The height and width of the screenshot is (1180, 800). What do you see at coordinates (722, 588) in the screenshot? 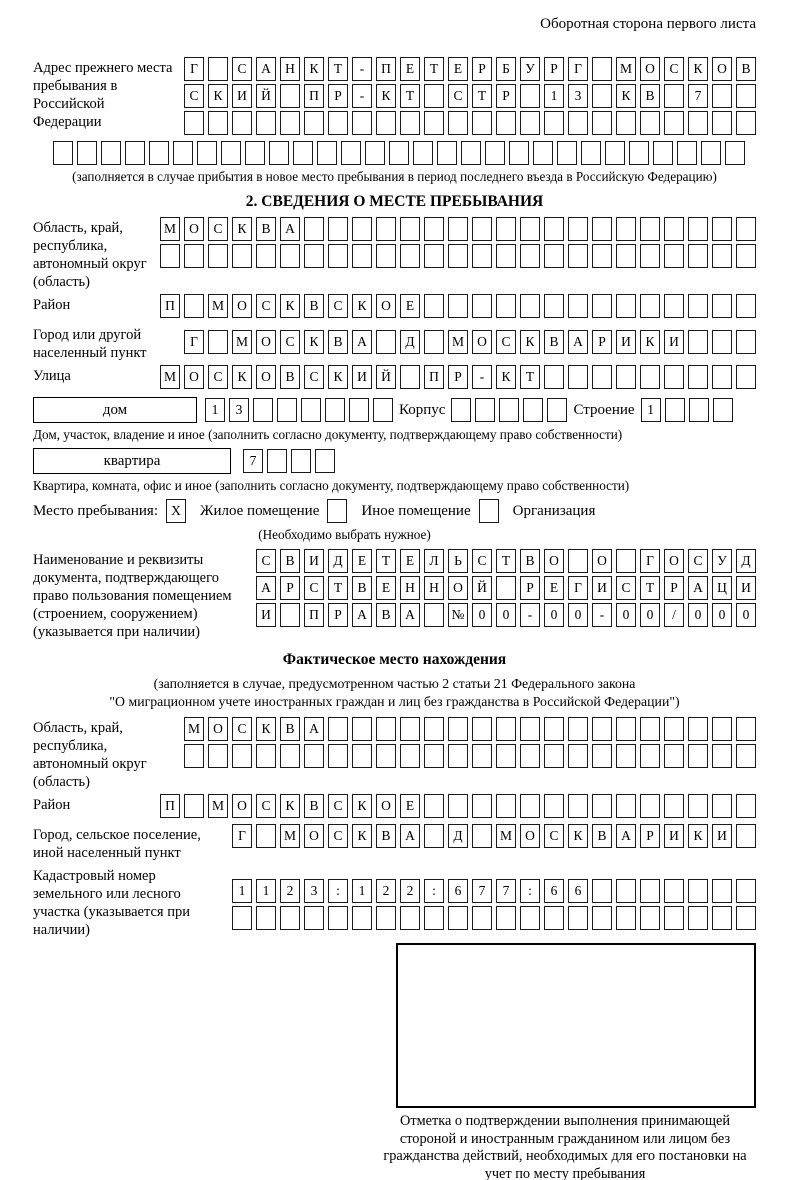
I see `char-box: Ц` at bounding box center [722, 588].